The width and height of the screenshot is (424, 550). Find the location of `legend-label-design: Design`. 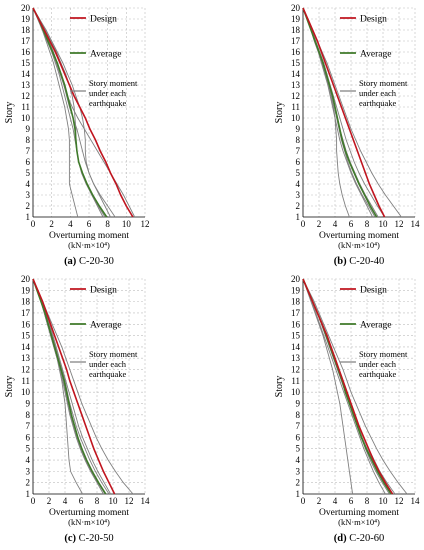

legend-label-design: Design is located at coordinates (103, 20).